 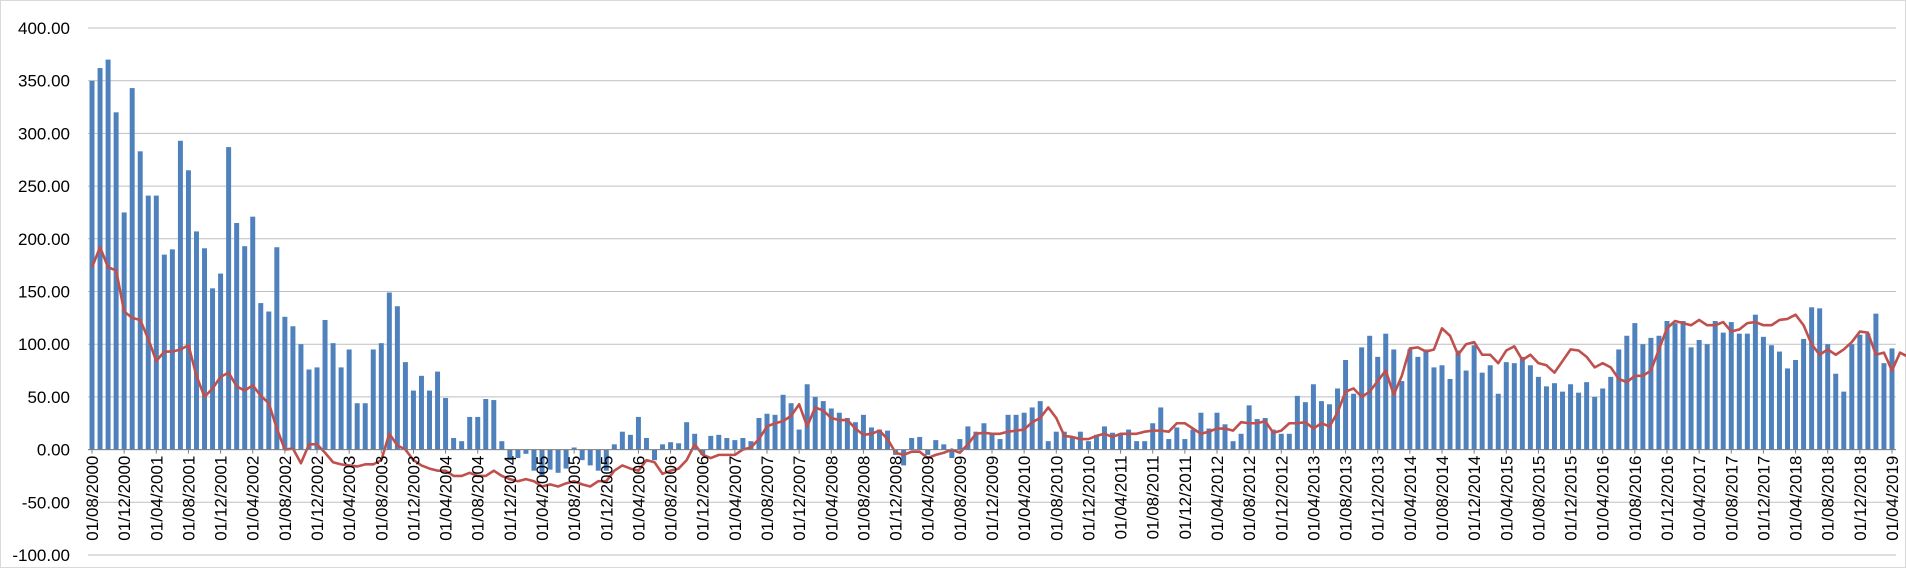 What do you see at coordinates (253, 498) in the screenshot?
I see `x-tick-label: 01/04/2002` at bounding box center [253, 498].